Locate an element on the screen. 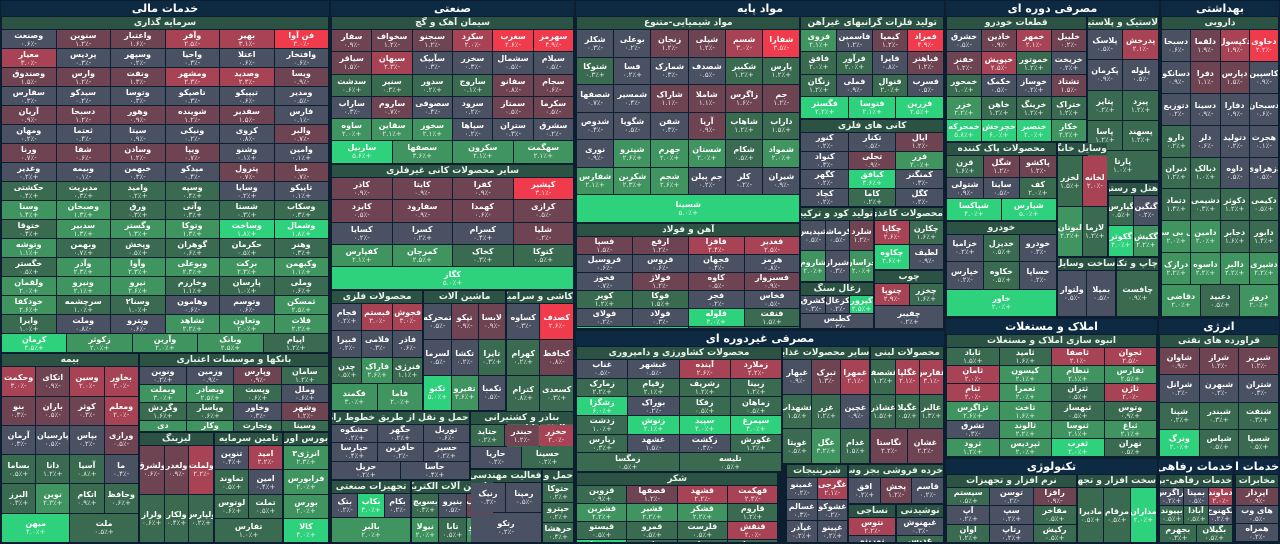 The image size is (1280, 544). stock-tile: ثاباد +۱.۵٪ is located at coordinates (973, 357).